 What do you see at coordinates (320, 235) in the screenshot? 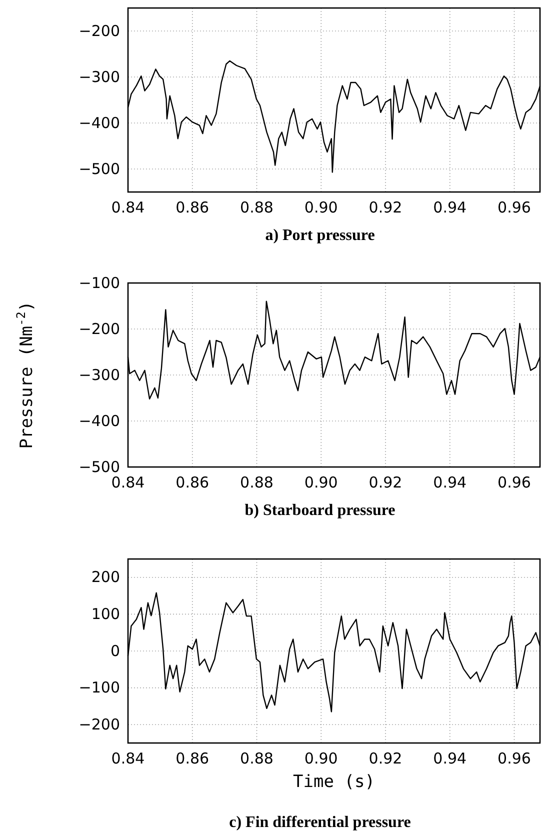
I see `text: a) Port pressure` at bounding box center [320, 235].